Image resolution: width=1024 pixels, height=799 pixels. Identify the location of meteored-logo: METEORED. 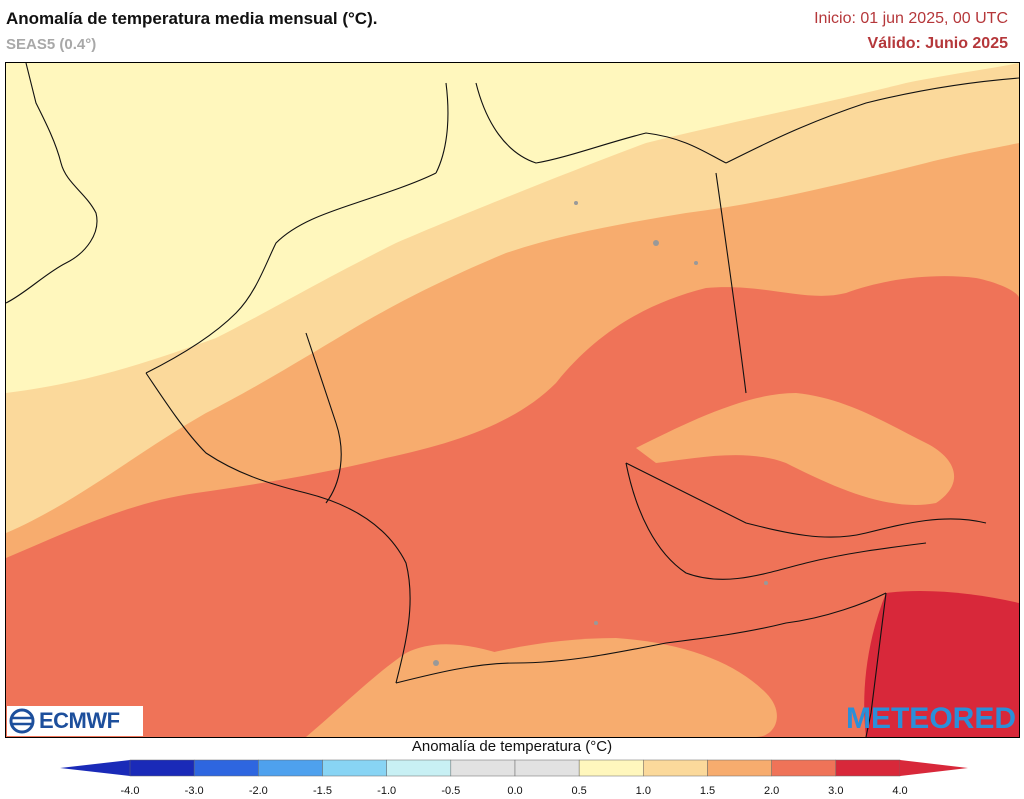
(930, 718).